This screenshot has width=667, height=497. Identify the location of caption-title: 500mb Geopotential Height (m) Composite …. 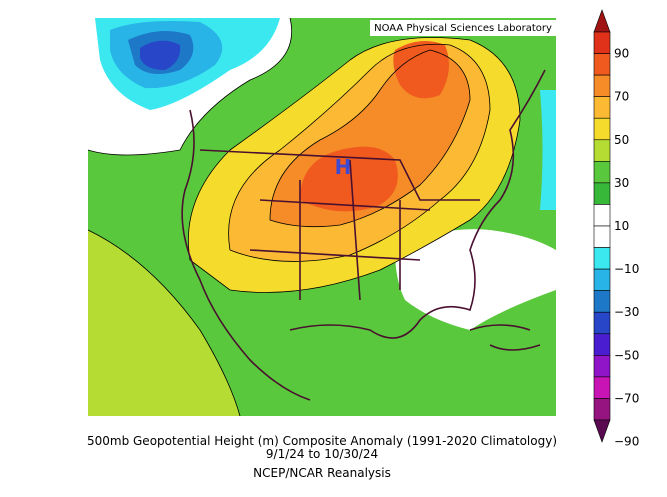
(322, 441).